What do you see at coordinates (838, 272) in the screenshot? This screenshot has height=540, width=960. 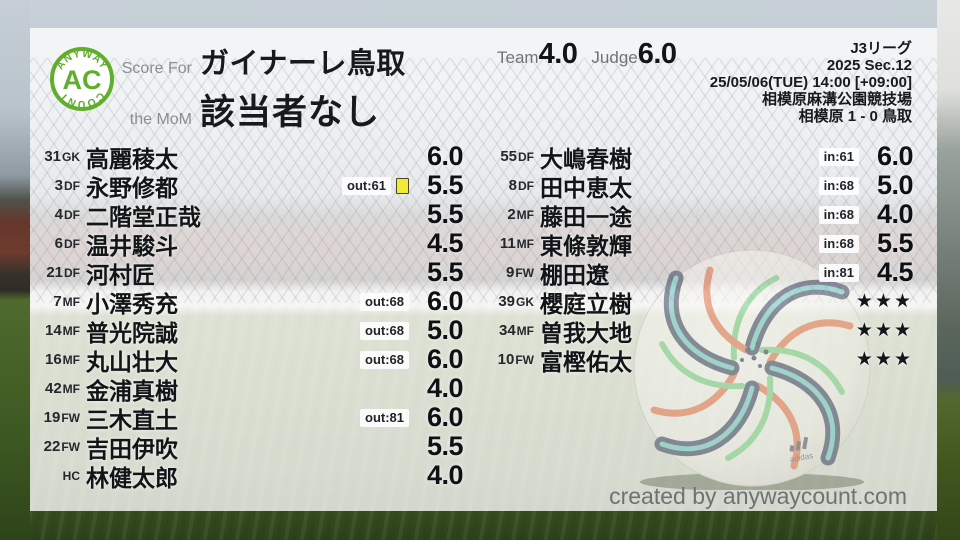 I see `substitution-badge: in:81` at bounding box center [838, 272].